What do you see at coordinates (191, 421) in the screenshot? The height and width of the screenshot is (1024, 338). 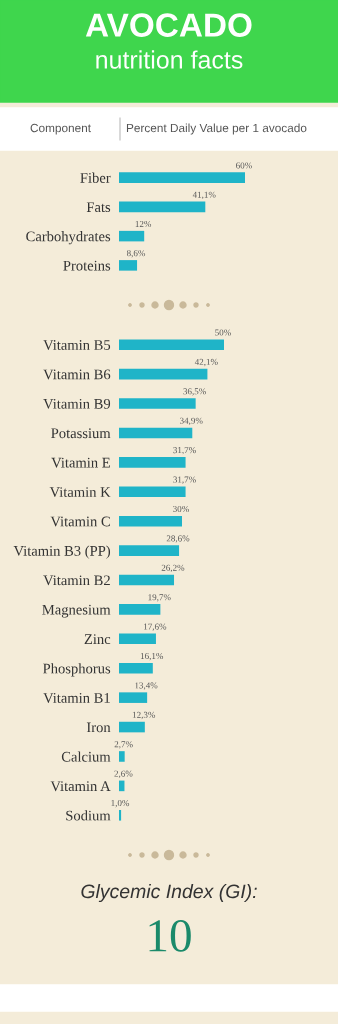 I see `data-label: 34,9%` at bounding box center [191, 421].